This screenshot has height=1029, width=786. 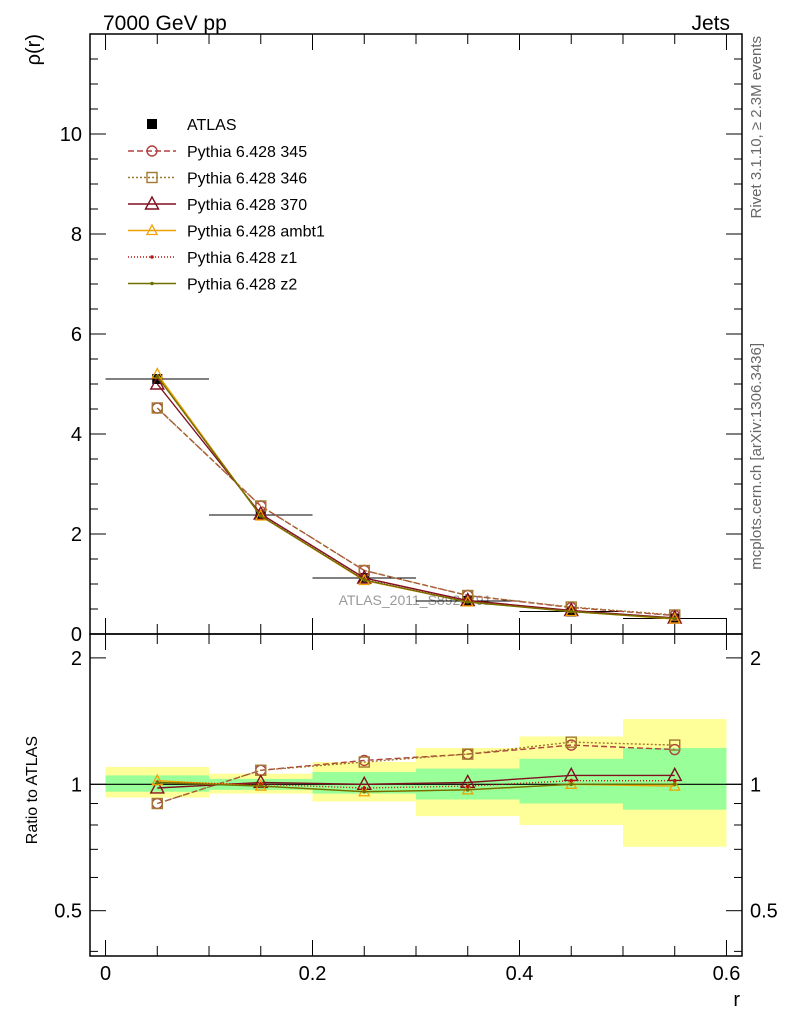 What do you see at coordinates (736, 1000) in the screenshot?
I see `x-axis-label: r` at bounding box center [736, 1000].